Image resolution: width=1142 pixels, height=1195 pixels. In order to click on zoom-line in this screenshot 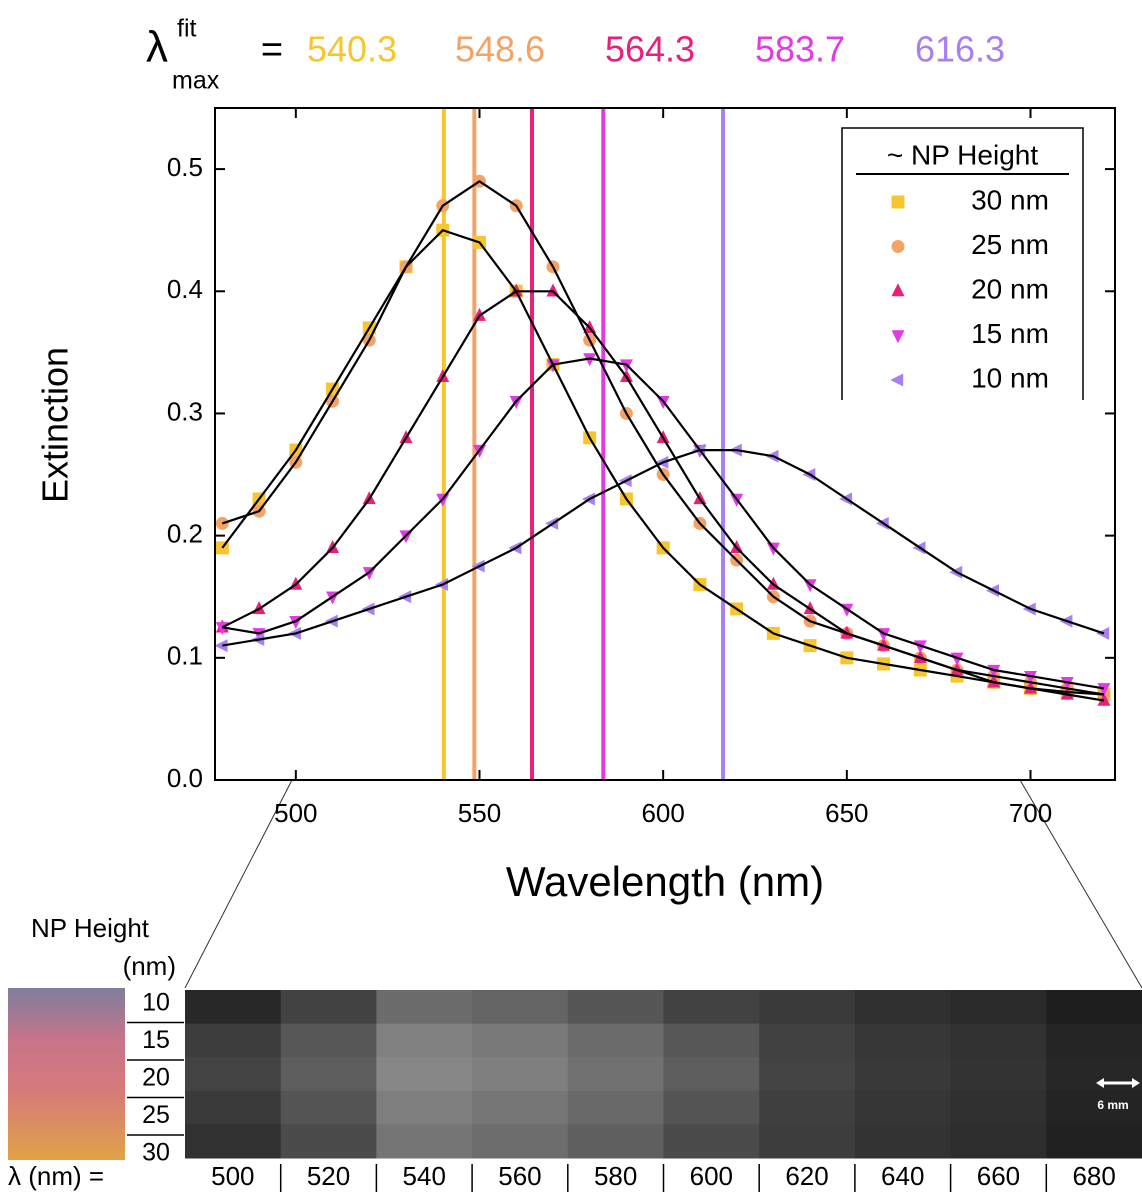, I will do `click(238, 884)`.